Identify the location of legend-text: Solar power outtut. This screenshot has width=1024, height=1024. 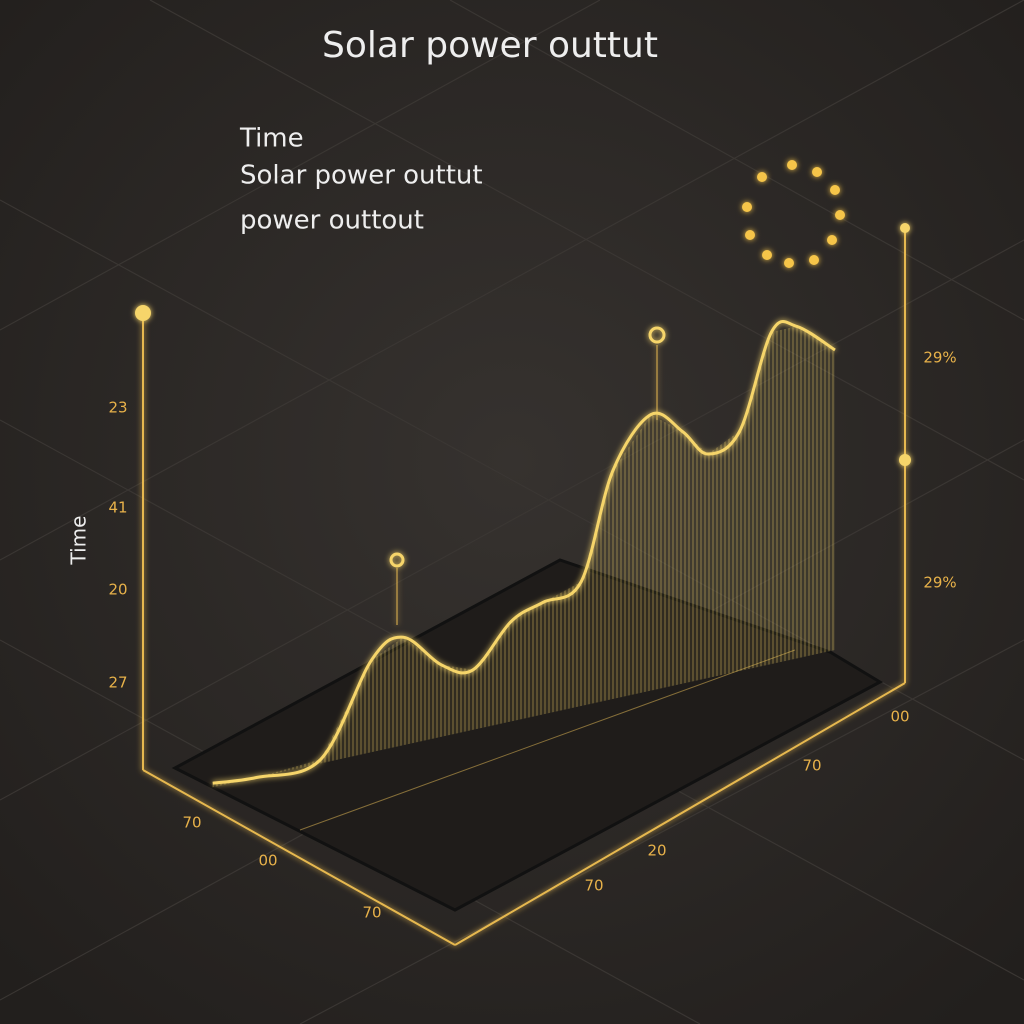
(361, 176).